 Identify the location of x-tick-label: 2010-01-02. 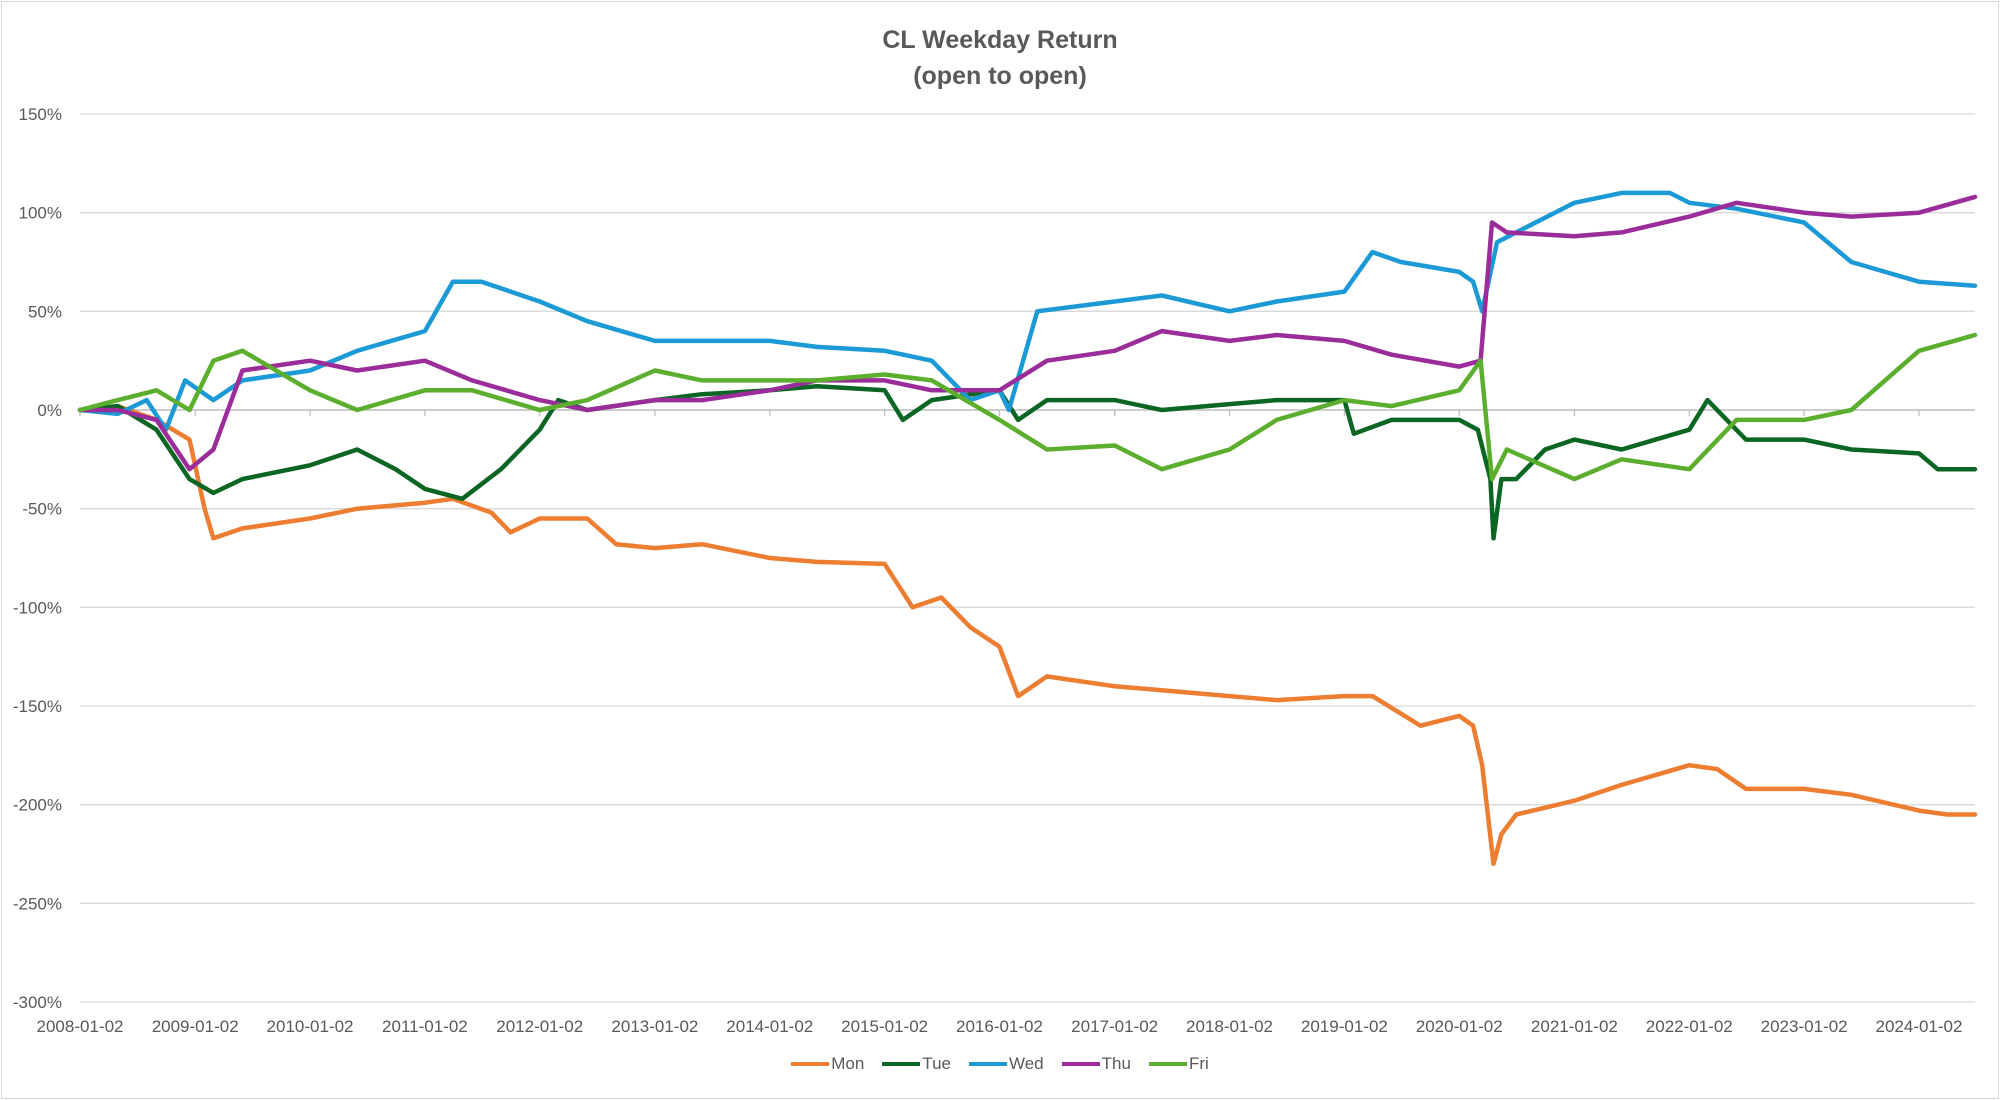
(310, 1026).